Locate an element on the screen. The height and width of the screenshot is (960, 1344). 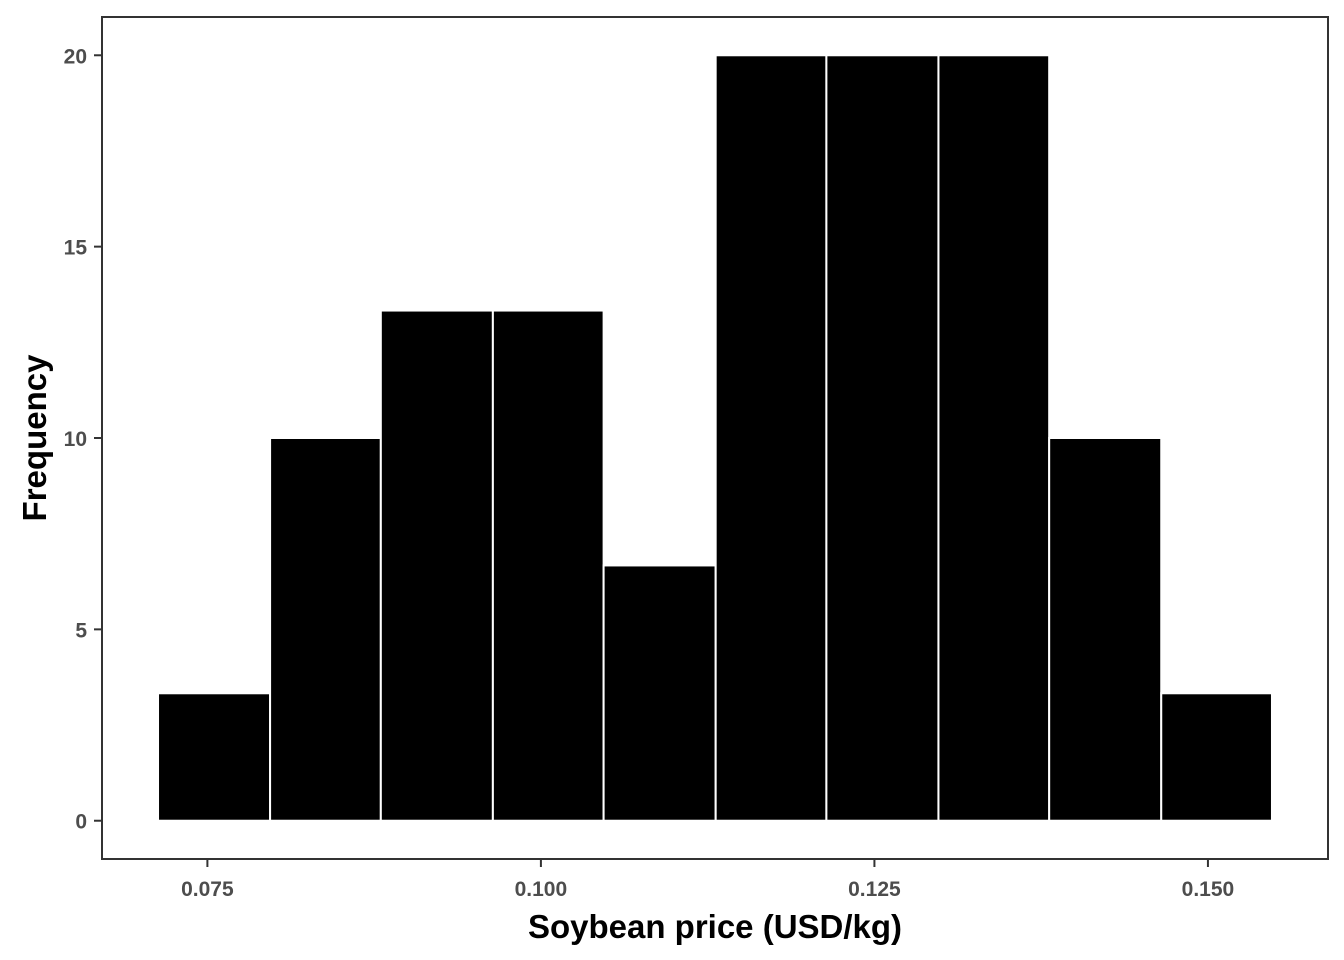
x-axis-title: Soybean price (USD/kg) is located at coordinates (715, 926).